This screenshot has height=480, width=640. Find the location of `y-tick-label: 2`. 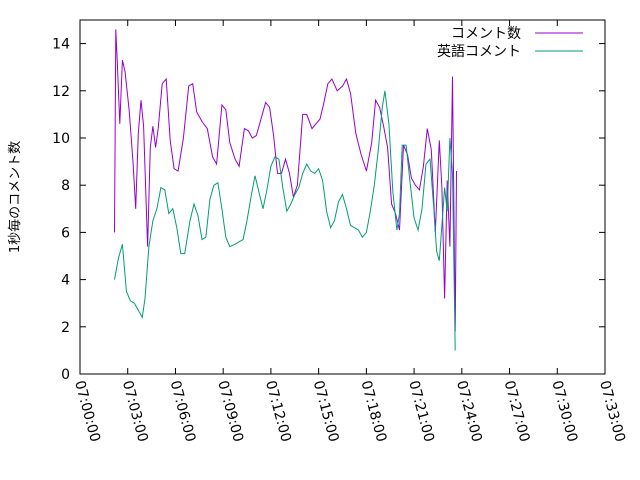

y-tick-label: 2 is located at coordinates (65, 328).